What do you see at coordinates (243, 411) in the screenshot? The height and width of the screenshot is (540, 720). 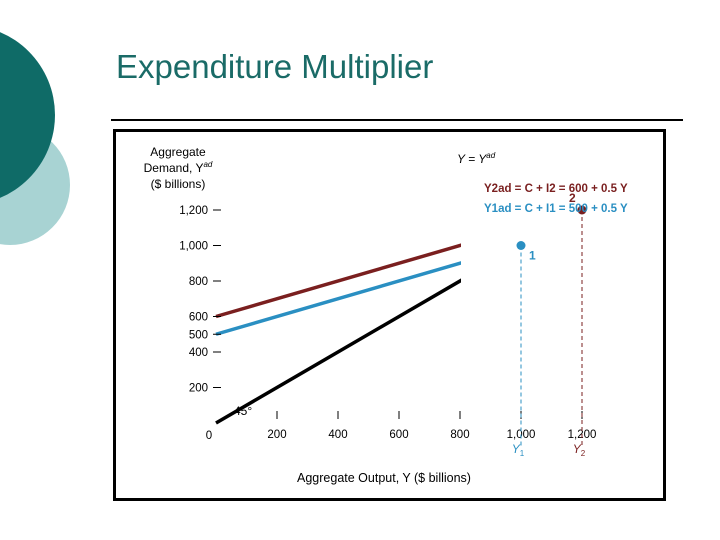 I see `angle-label: 45°` at bounding box center [243, 411].